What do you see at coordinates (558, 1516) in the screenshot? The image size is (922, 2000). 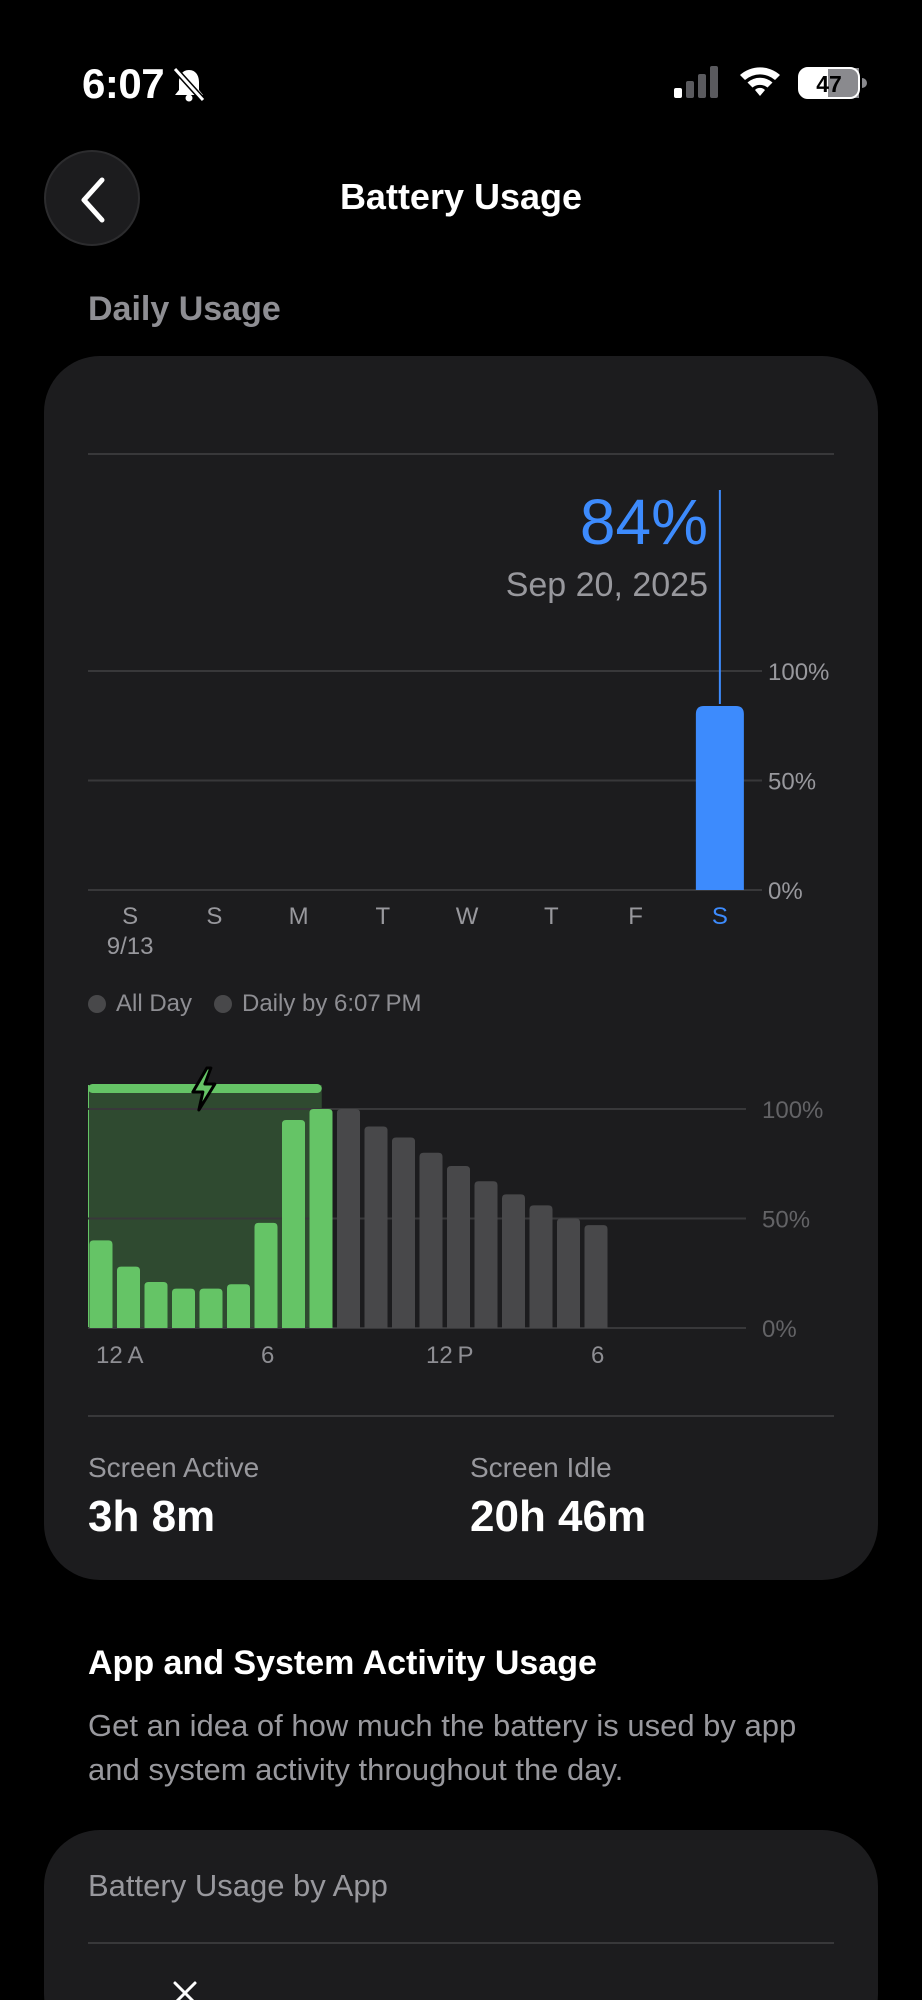 I see `screen-idle-value: 20h 46m` at bounding box center [558, 1516].